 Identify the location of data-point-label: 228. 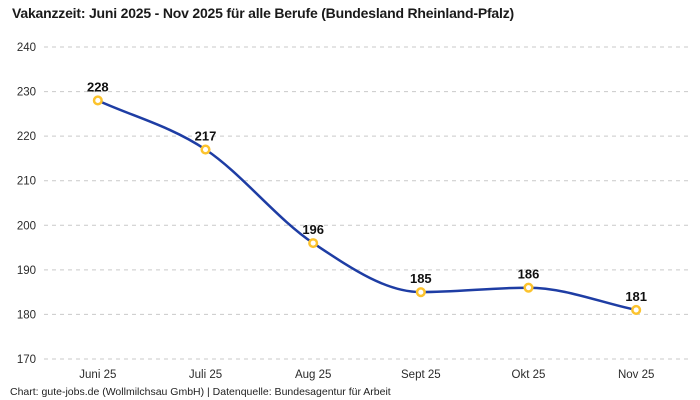
(98, 86).